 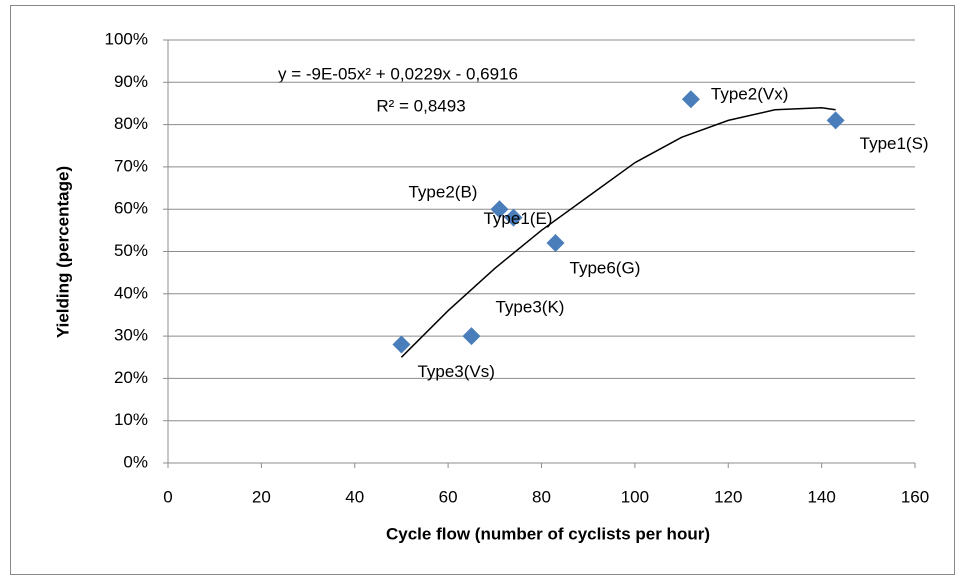 What do you see at coordinates (167, 496) in the screenshot?
I see `x-tick-label: 0` at bounding box center [167, 496].